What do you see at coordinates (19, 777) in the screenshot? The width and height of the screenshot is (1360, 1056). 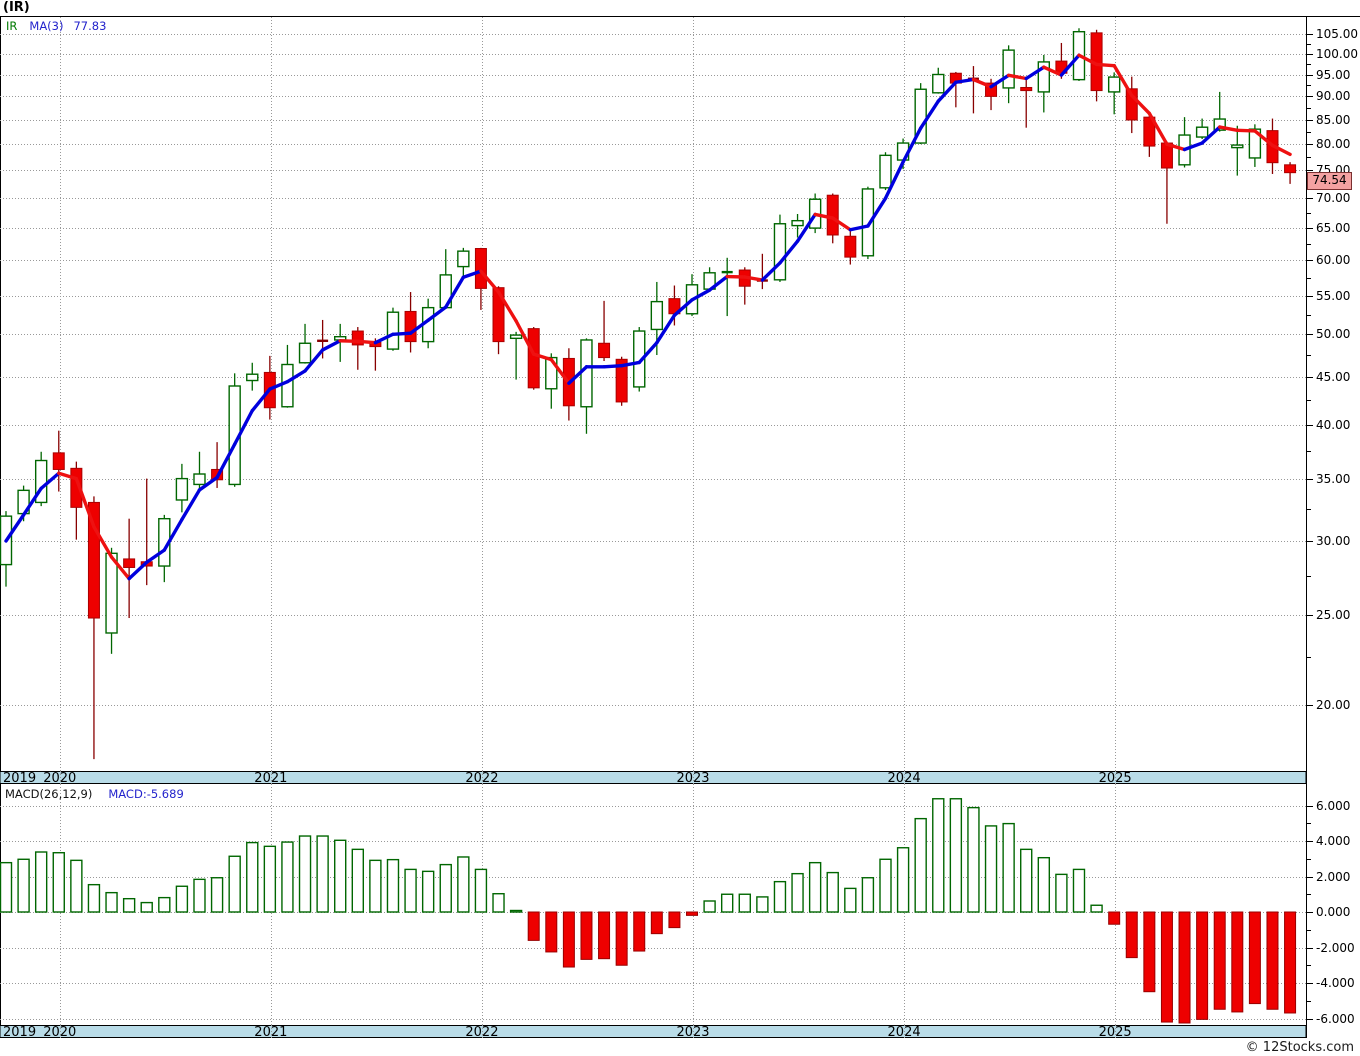 I see `year-label-2019: 2019` at bounding box center [19, 777].